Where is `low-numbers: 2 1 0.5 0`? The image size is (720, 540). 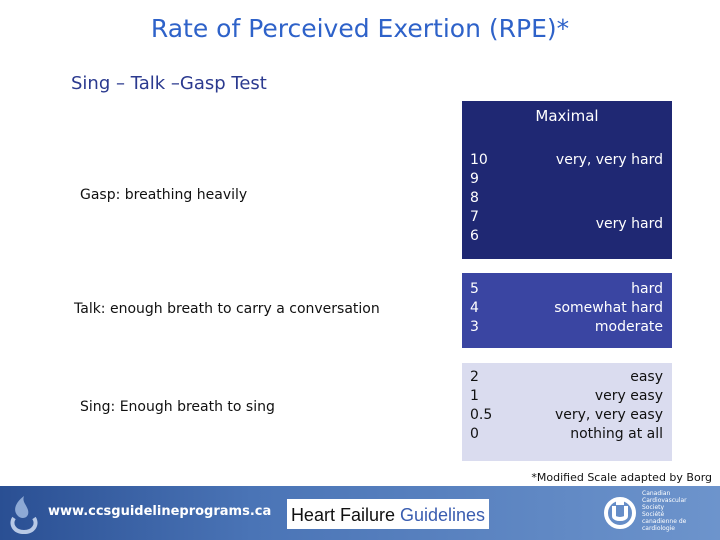
low-numbers: 2 1 0.5 0 is located at coordinates (481, 406).